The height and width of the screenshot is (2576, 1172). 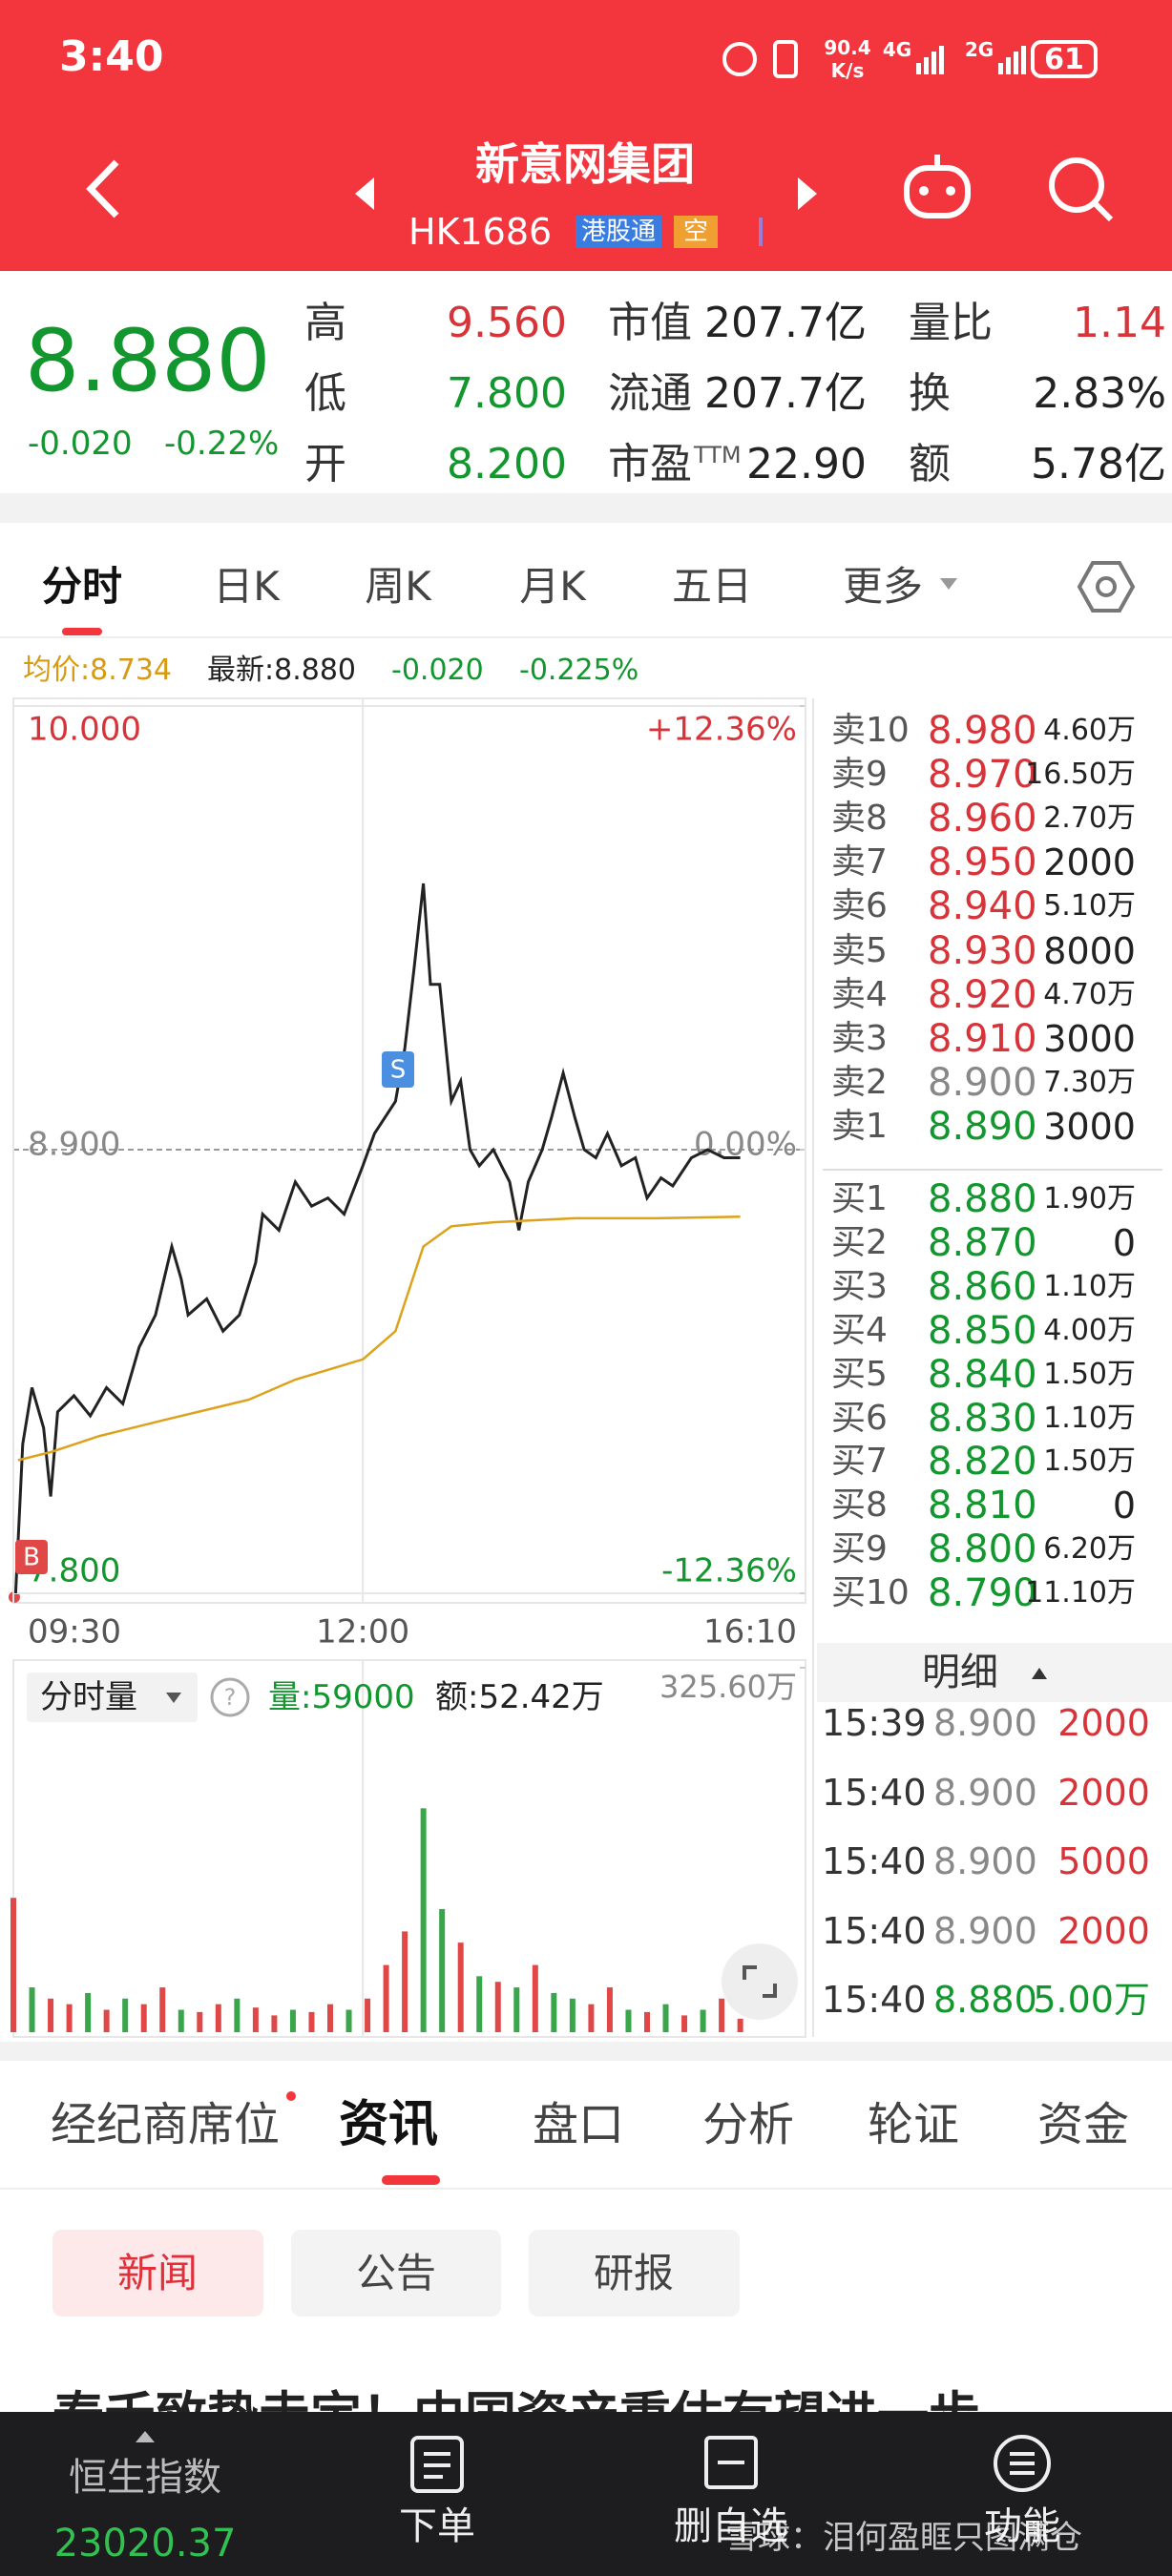 I want to click on prev-stock, so click(x=364, y=193).